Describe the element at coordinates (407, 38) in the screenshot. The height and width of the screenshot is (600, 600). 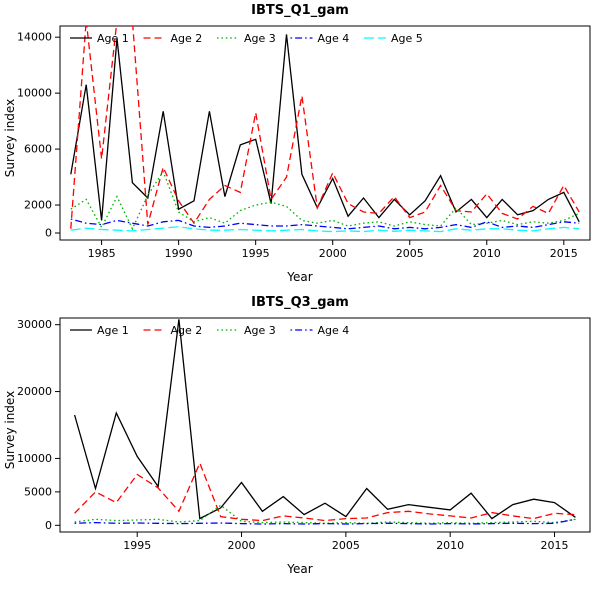
I see `legend-label-age-5: Age 5` at that location.